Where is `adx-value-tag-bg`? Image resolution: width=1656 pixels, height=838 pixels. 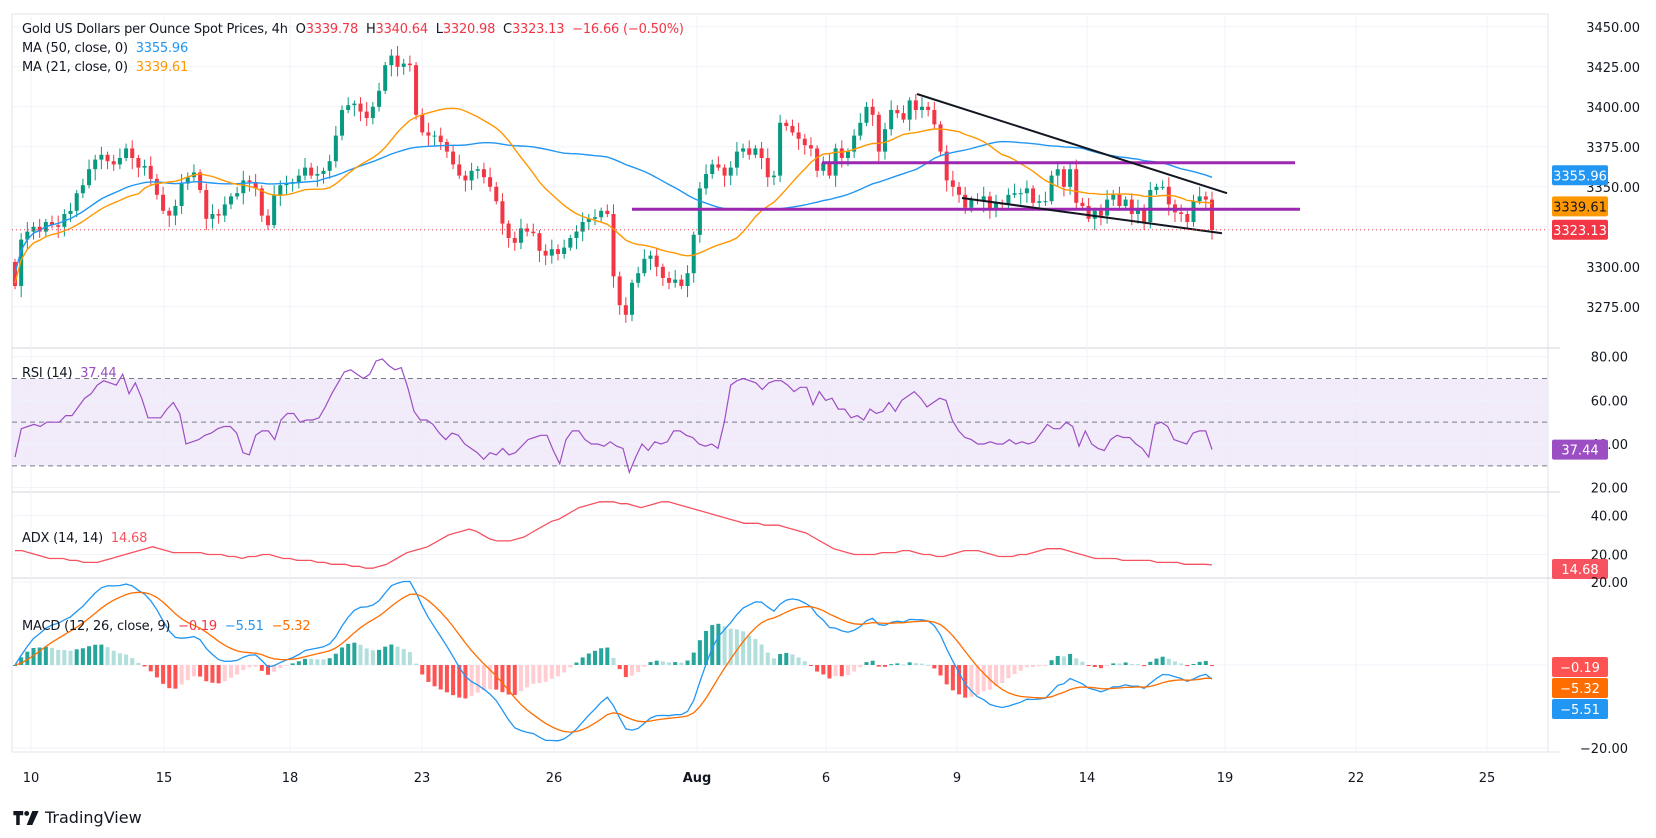 adx-value-tag-bg is located at coordinates (1580, 568).